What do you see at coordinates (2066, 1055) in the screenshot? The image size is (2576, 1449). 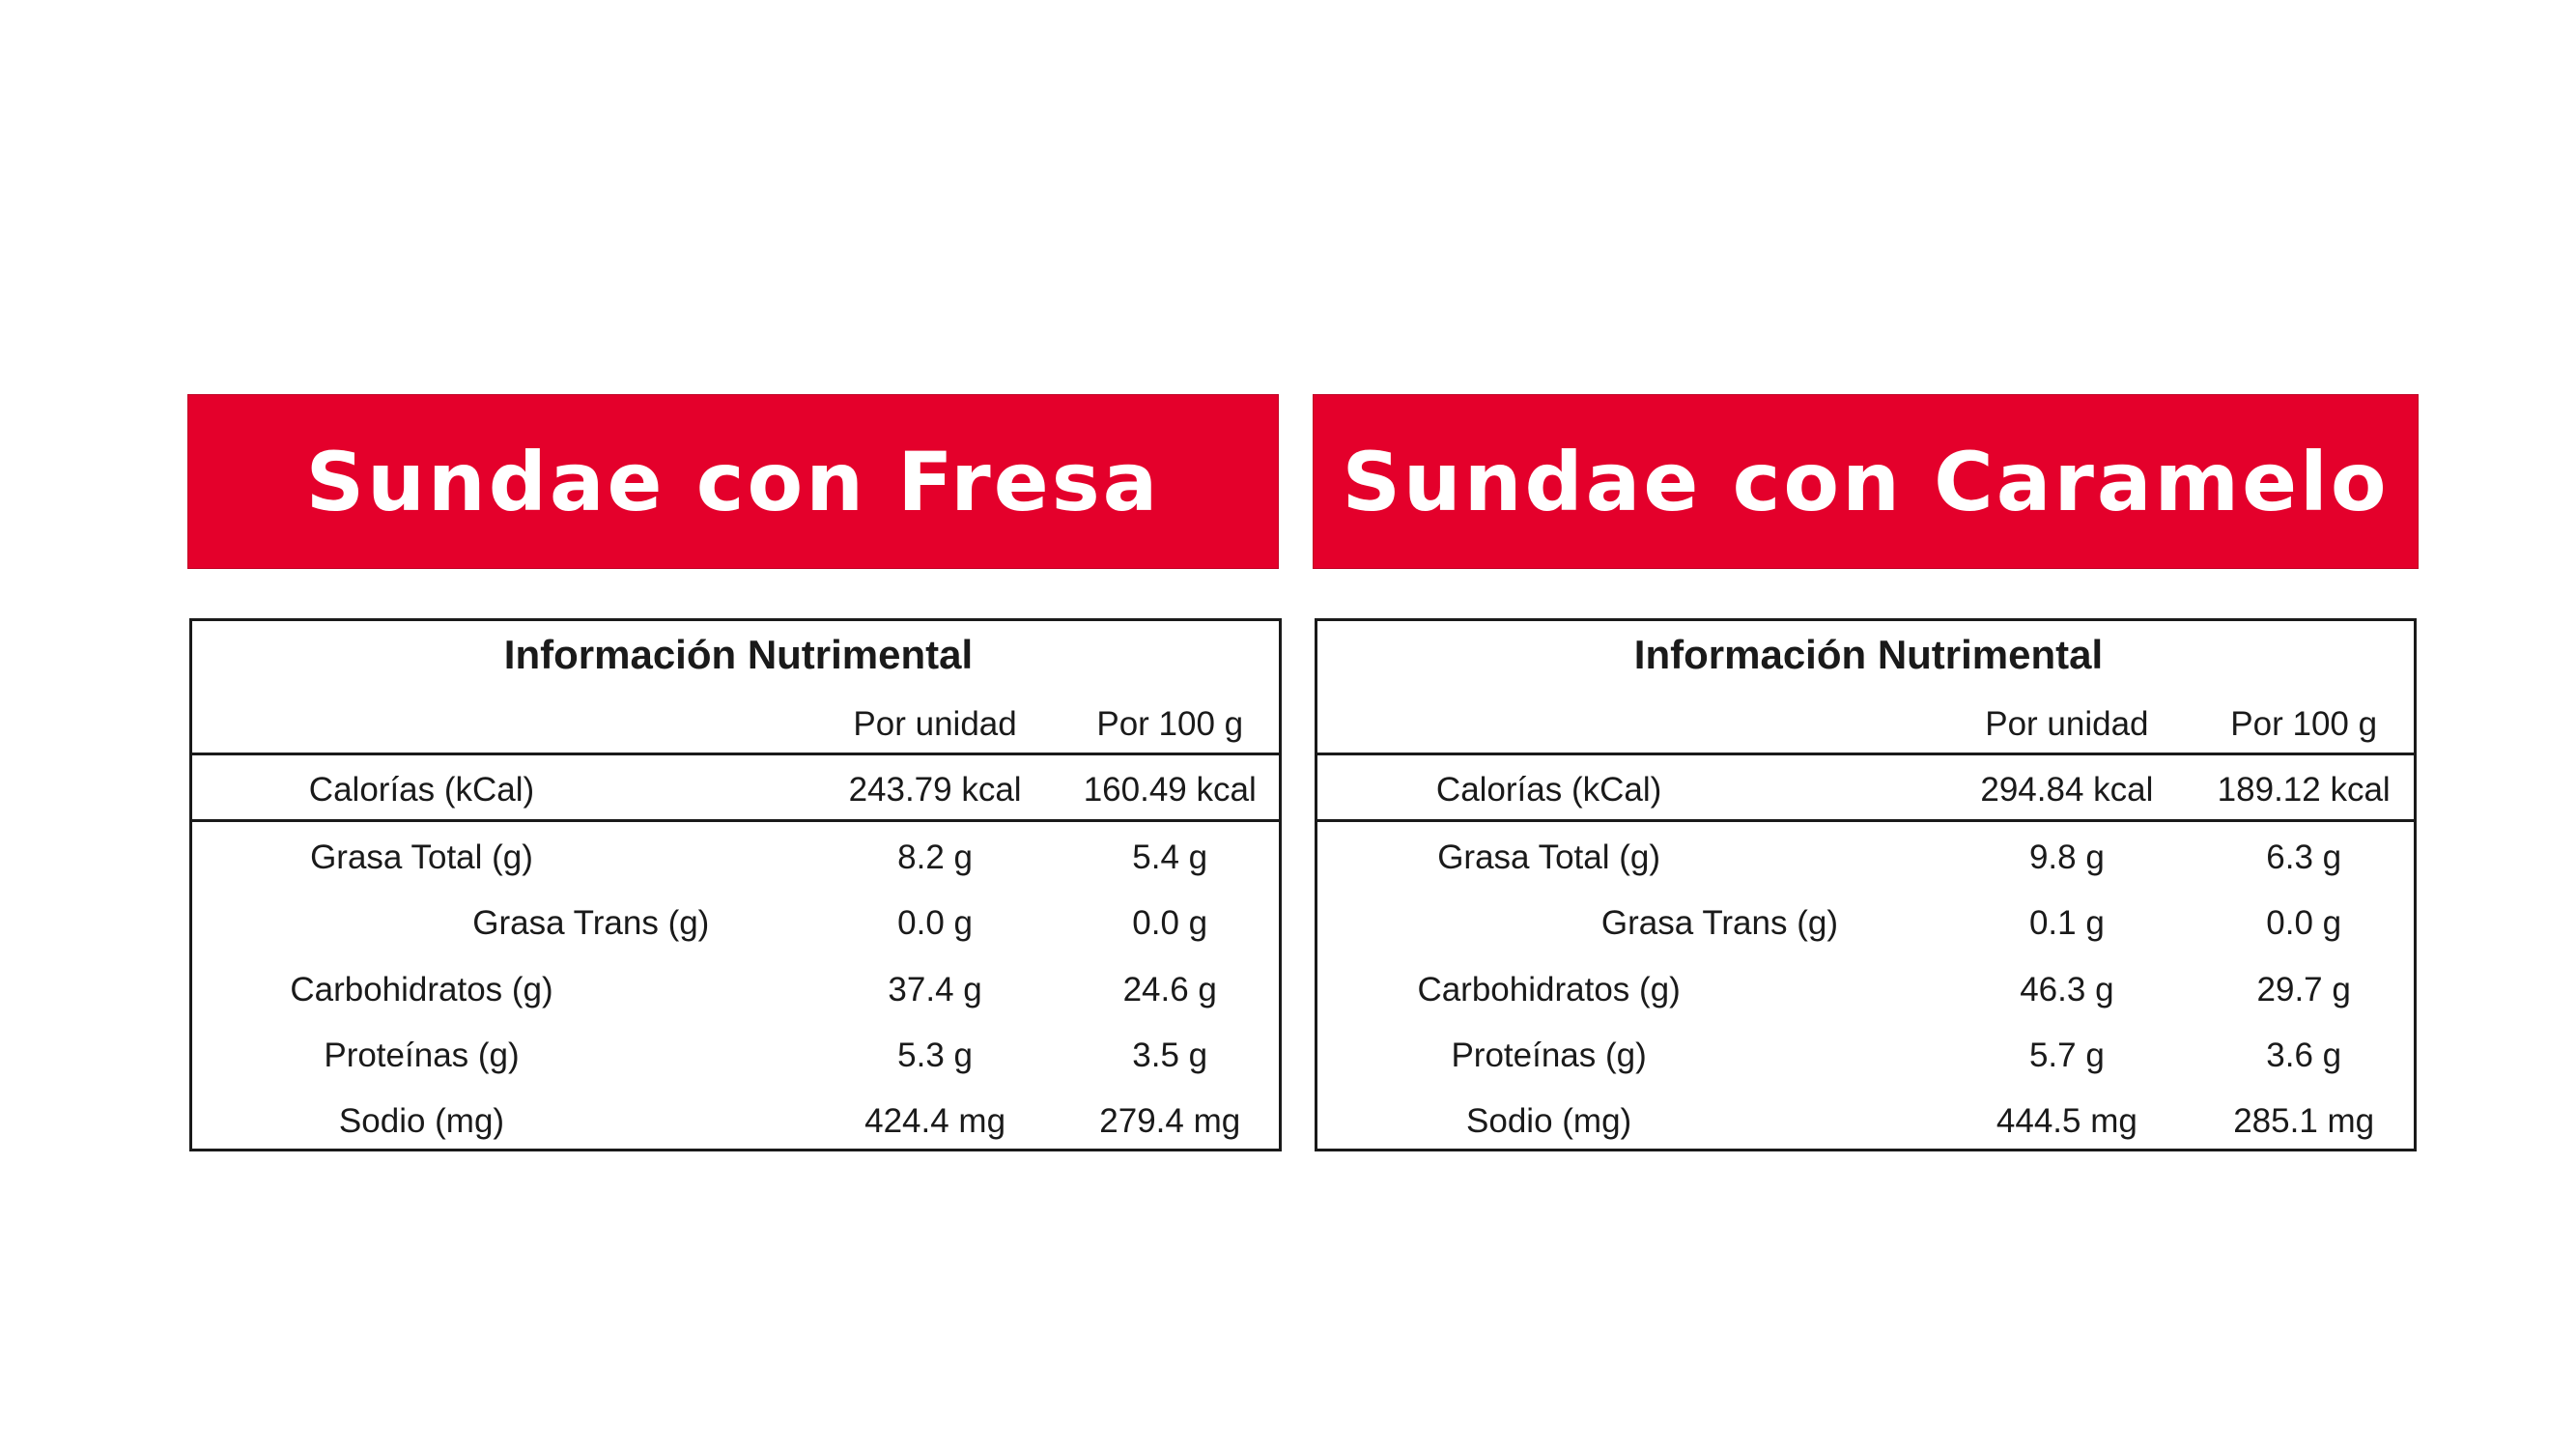 I see `row-value: 5.7 g` at bounding box center [2066, 1055].